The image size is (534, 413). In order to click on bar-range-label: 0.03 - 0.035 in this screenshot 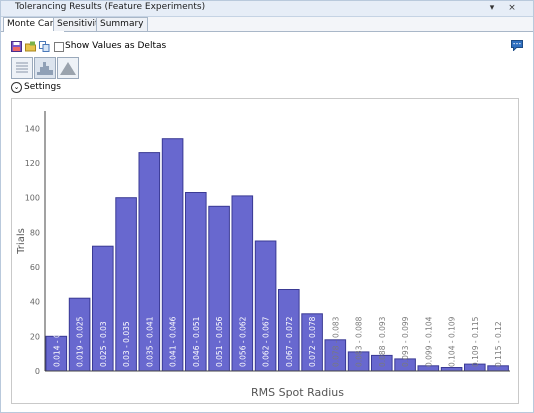, I will do `click(126, 344)`.